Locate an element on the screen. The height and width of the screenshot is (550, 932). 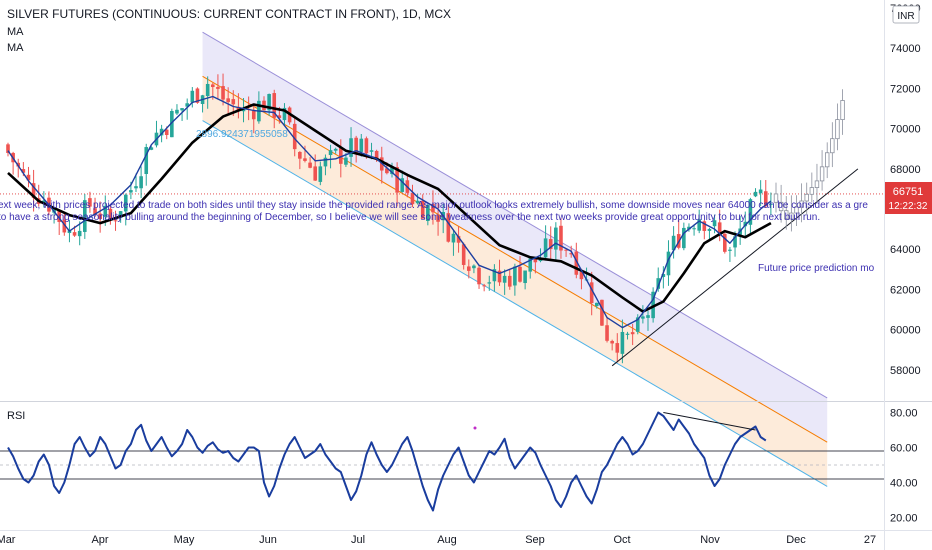
currency-badge is located at coordinates (906, 14).